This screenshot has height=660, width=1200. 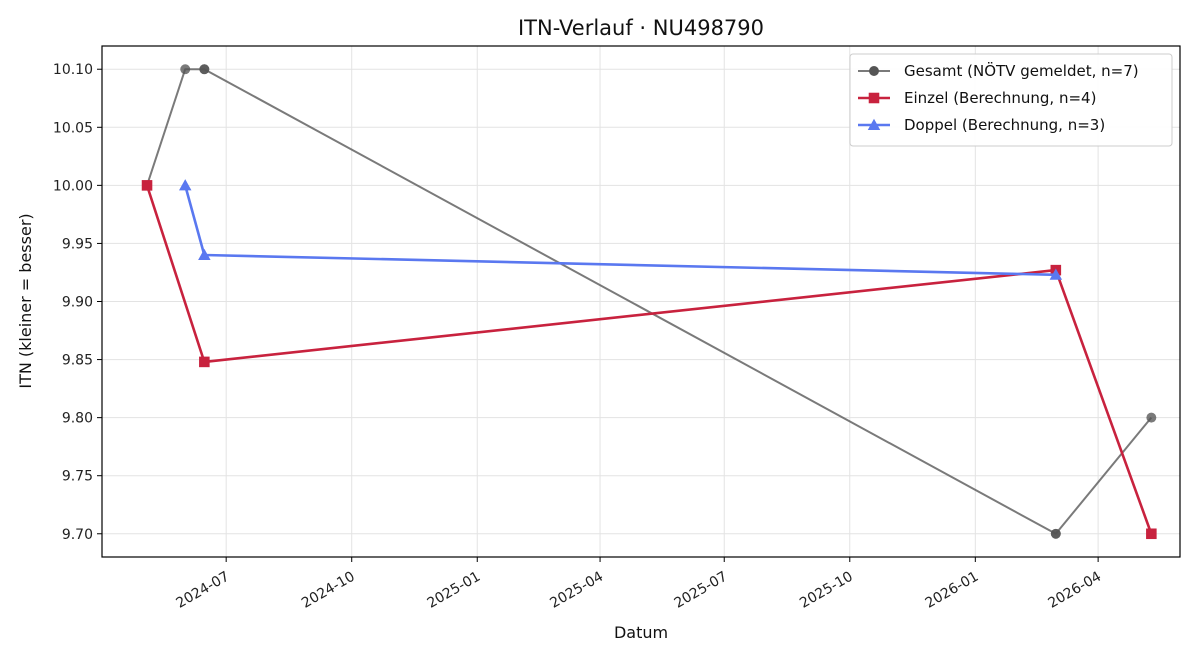 I want to click on legend-label: Gesamt (NÖTV gemeldet, n=7), so click(x=1021, y=70).